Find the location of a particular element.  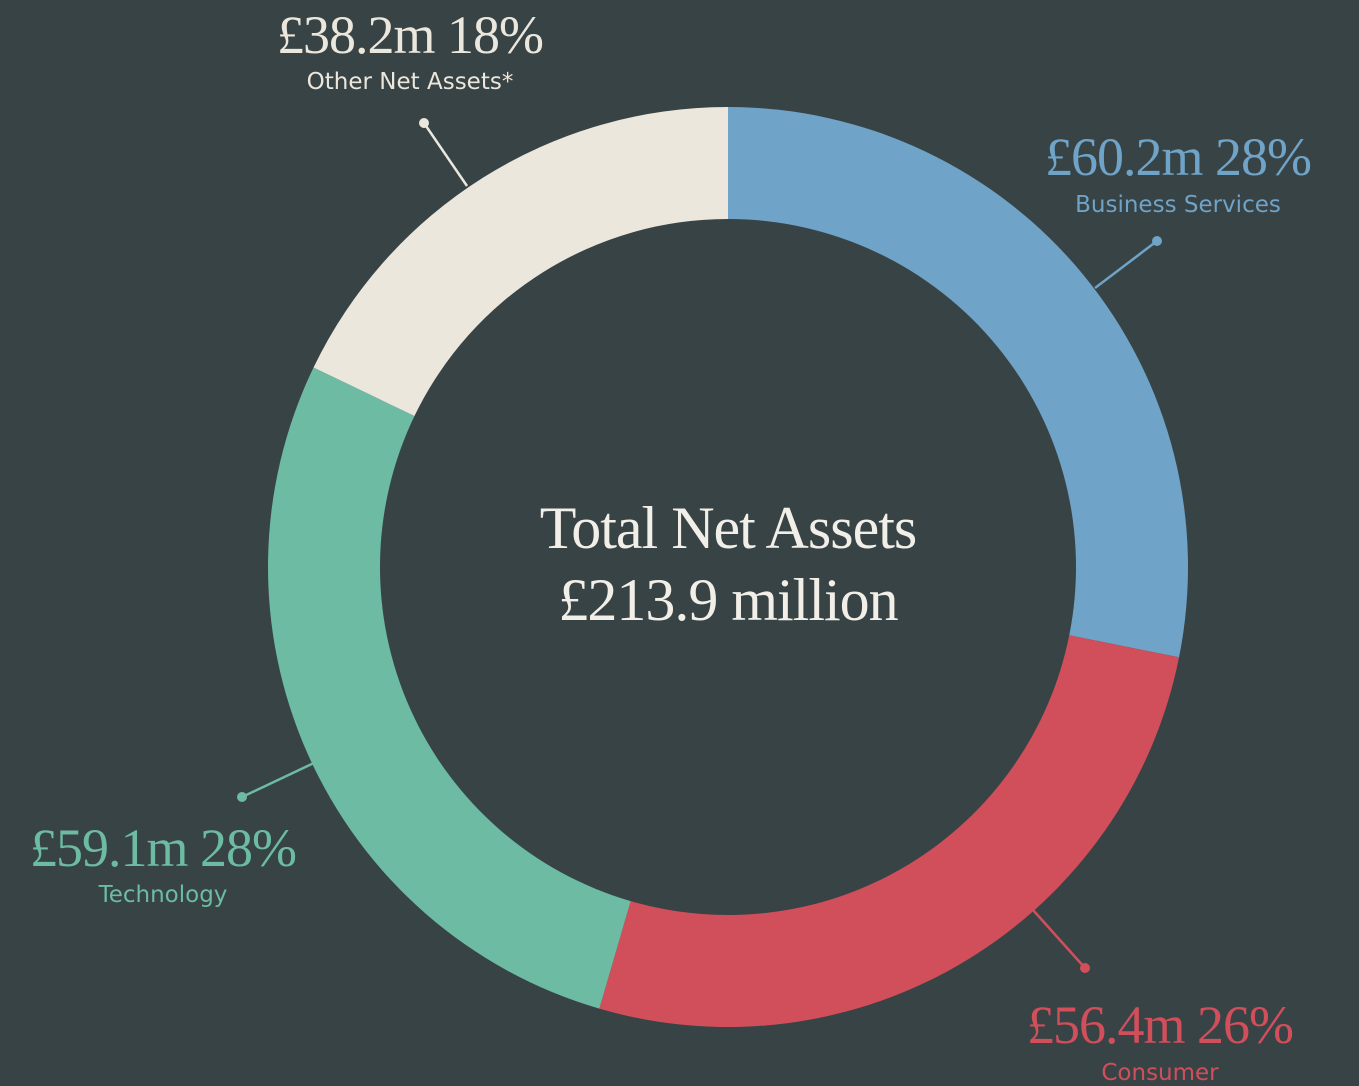

chart-title: Total Net Assets is located at coordinates (728, 528).